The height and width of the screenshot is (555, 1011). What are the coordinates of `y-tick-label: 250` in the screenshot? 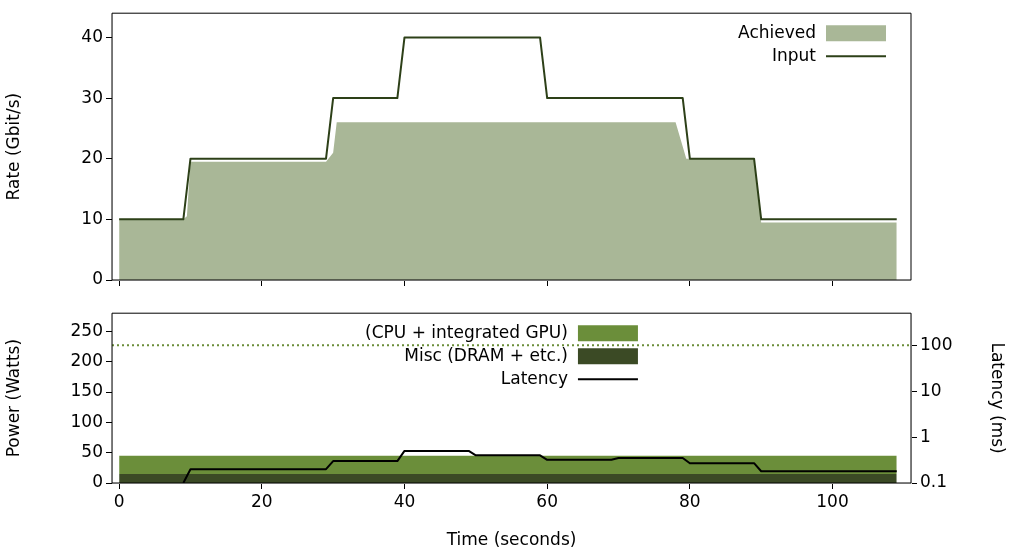 It's located at (86, 329).